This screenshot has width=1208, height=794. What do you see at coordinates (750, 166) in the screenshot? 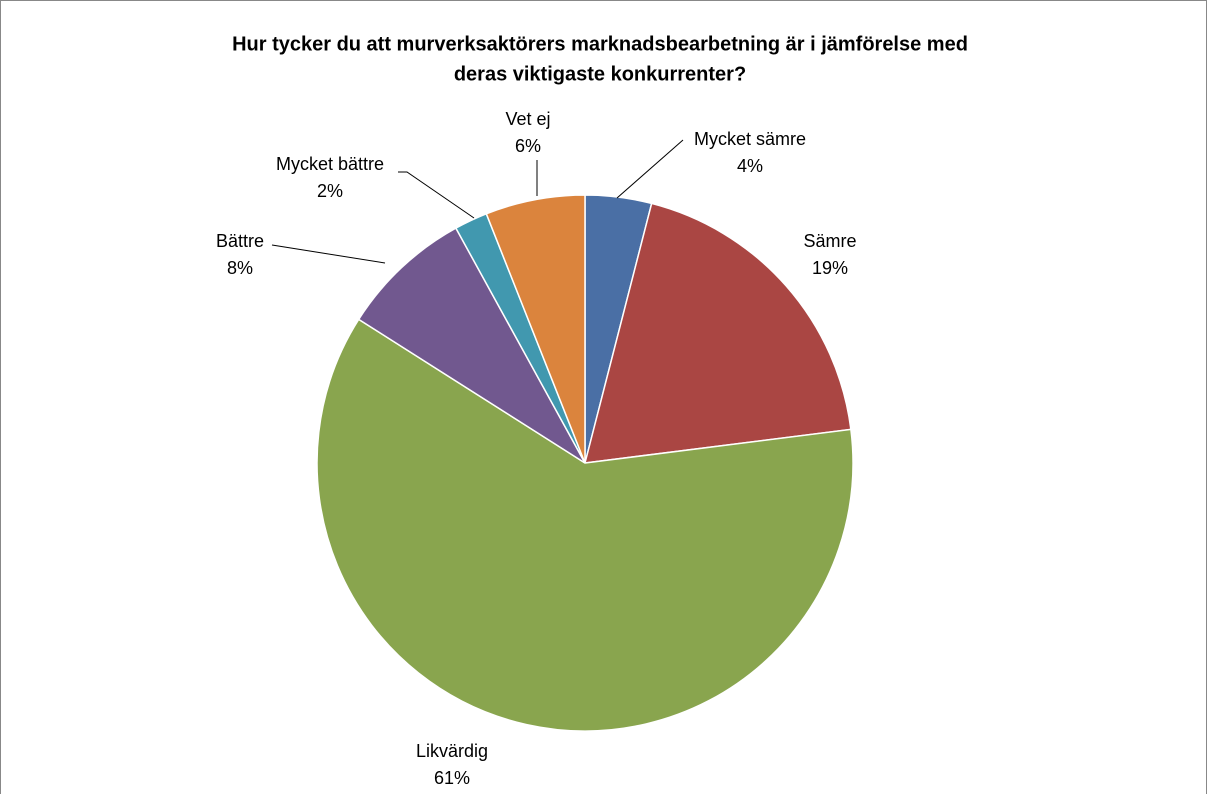
I see `slice-value-label: 4%` at bounding box center [750, 166].